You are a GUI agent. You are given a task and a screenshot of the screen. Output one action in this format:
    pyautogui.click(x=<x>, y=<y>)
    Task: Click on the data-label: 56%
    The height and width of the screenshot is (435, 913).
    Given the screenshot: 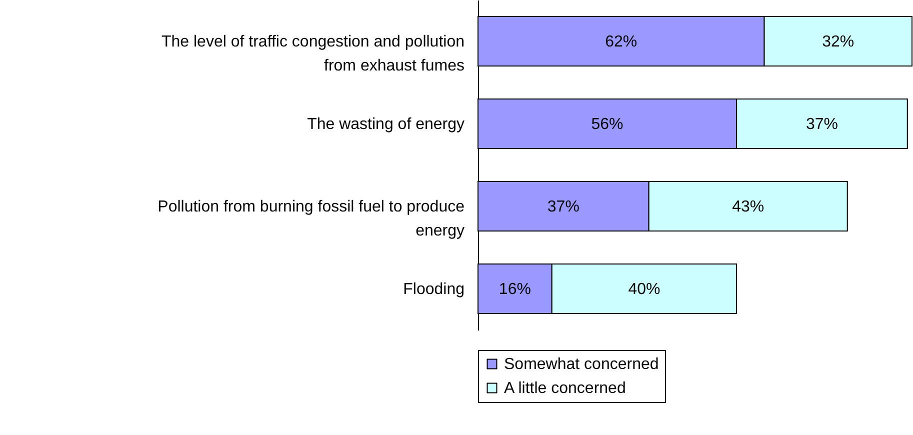 What is the action you would take?
    pyautogui.click(x=607, y=124)
    